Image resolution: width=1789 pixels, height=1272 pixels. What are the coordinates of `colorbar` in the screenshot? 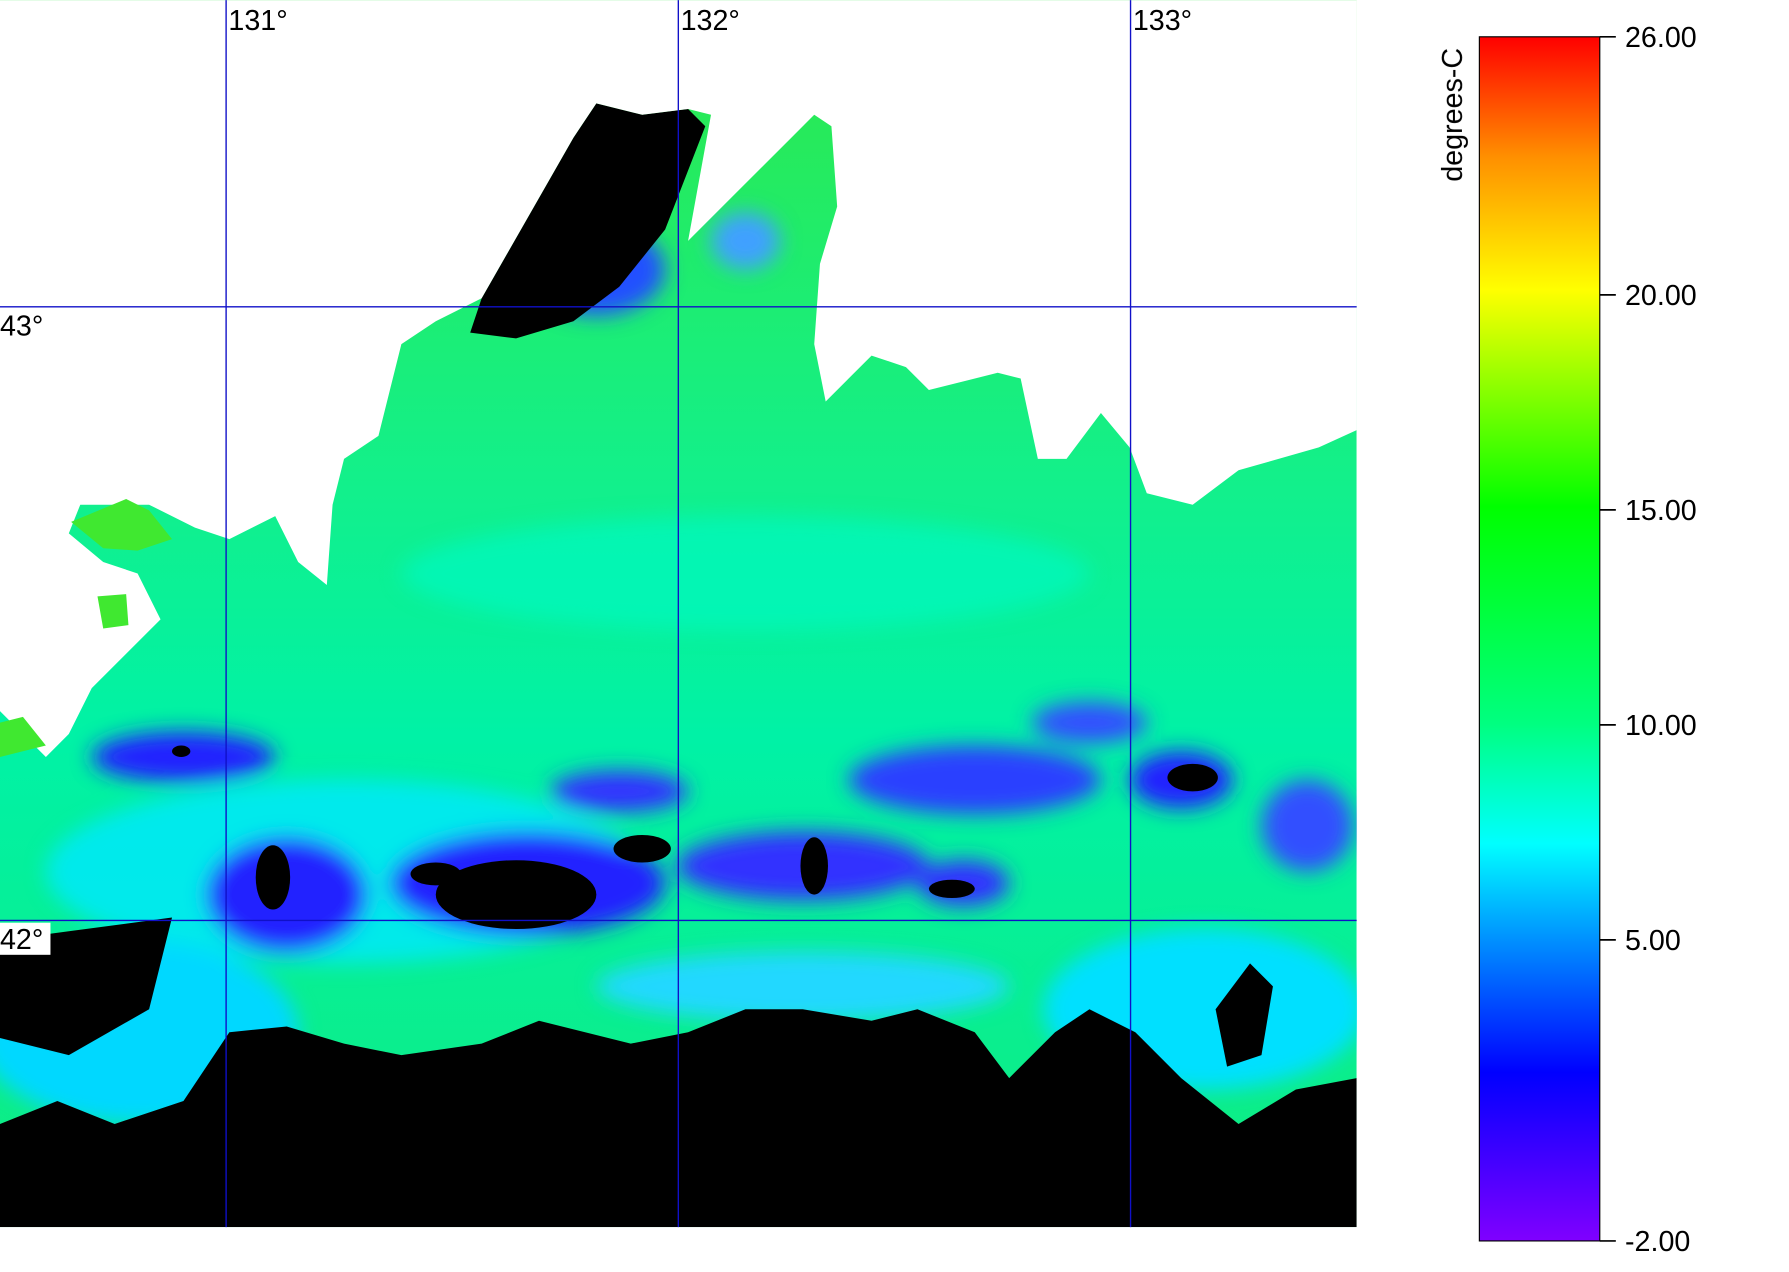 It's located at (1539, 639).